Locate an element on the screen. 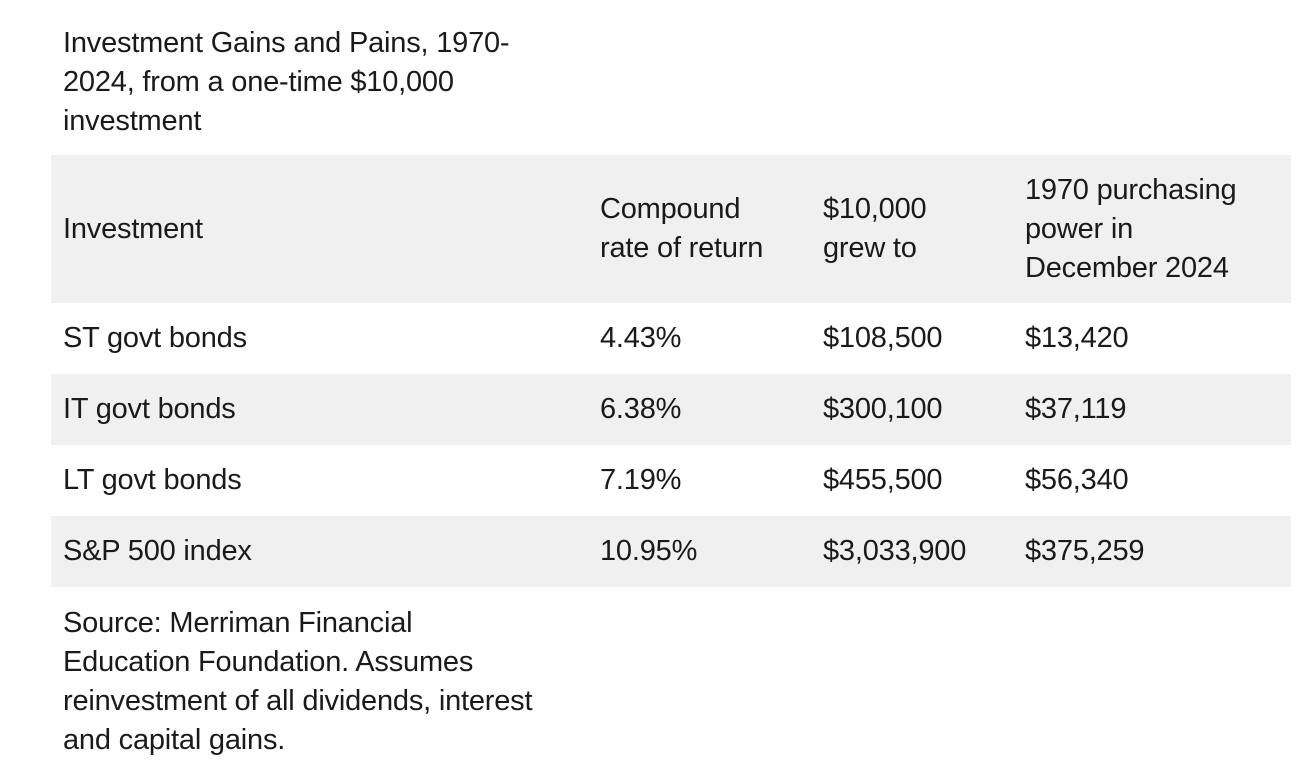 Image resolution: width=1310 pixels, height=782 pixels. cell-purchasing-power: $56,340 is located at coordinates (1077, 480).